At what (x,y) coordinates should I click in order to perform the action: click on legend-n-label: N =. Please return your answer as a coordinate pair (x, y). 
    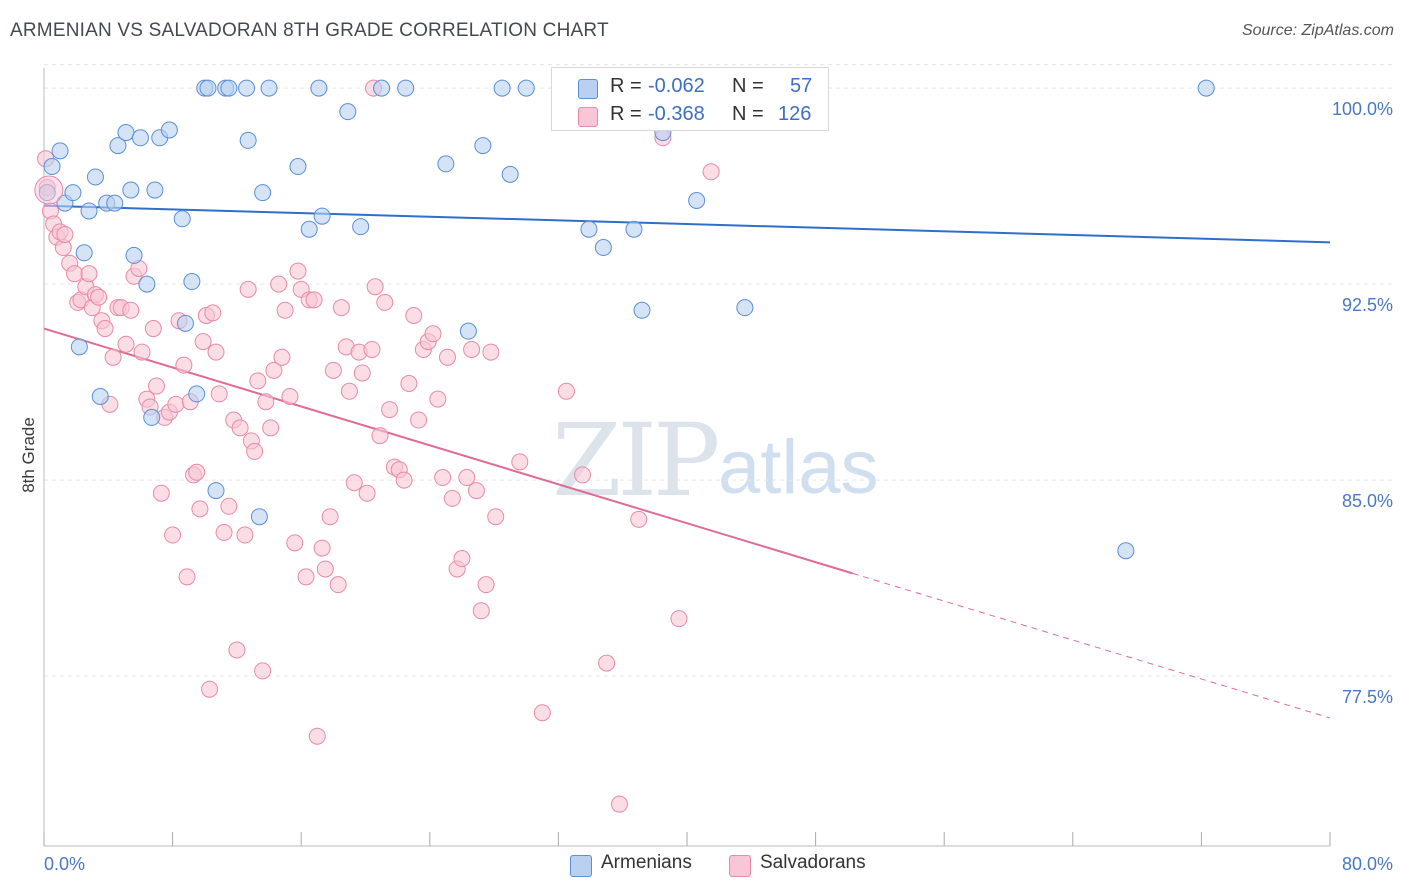
    Looking at the image, I should click on (748, 114).